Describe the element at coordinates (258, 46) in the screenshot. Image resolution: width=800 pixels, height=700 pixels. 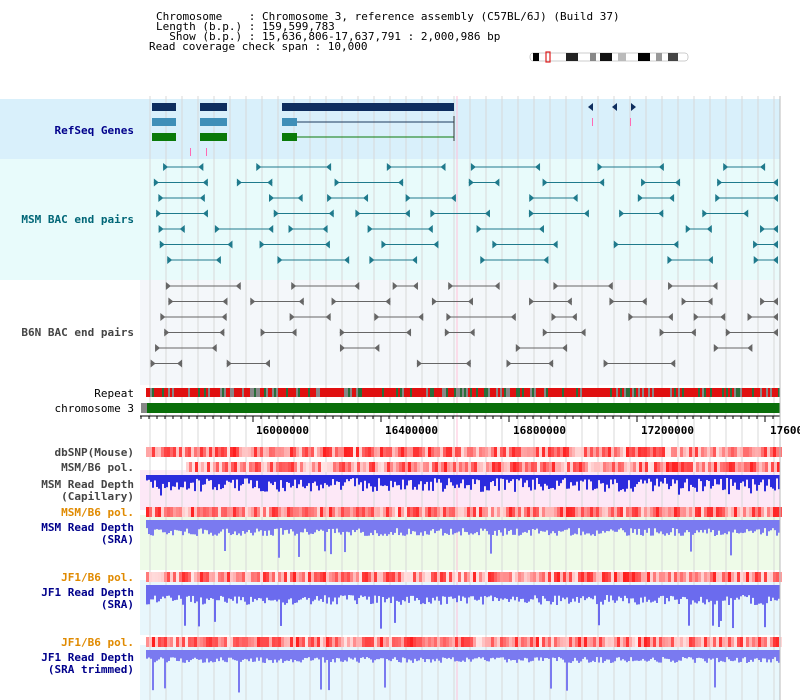
I see `header-coverage: Read coverage check span : 10,000` at that location.